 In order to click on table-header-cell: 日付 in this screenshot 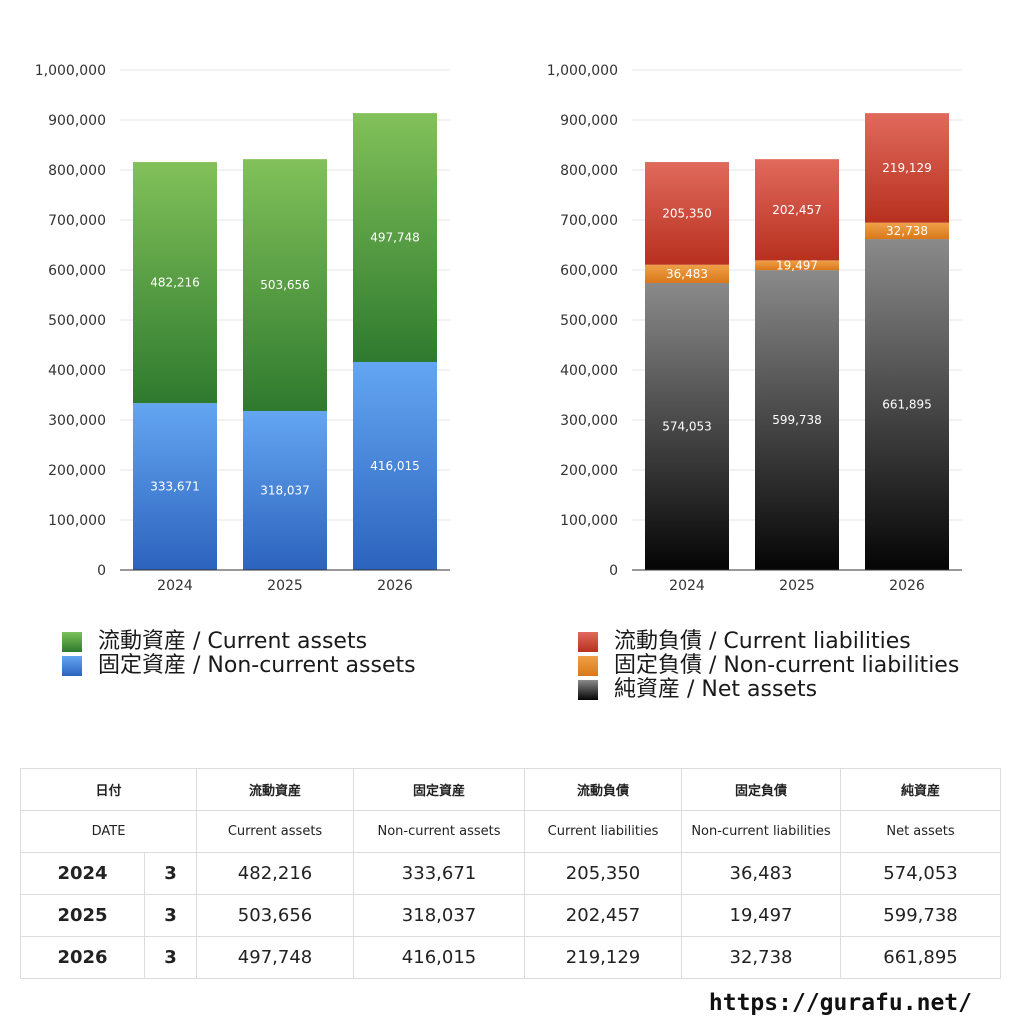, I will do `click(108, 789)`.